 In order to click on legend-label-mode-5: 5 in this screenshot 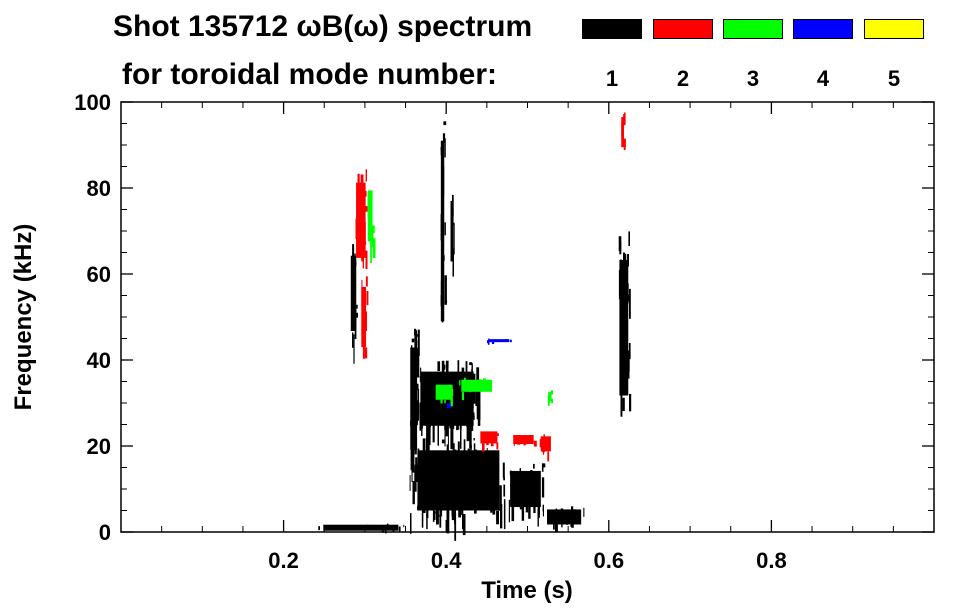, I will do `click(894, 78)`.